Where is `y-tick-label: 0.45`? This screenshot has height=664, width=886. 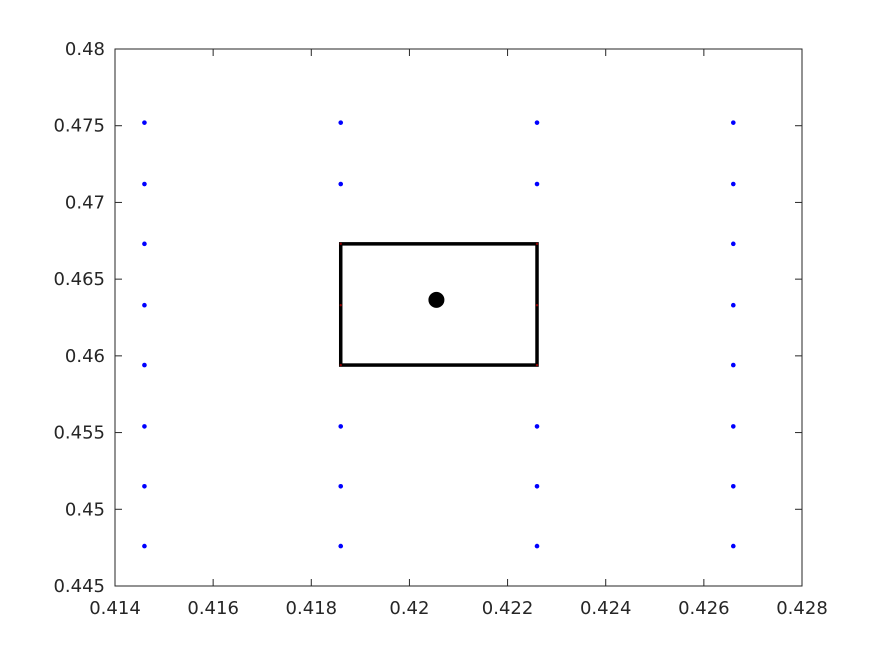 y-tick-label: 0.45 is located at coordinates (85, 509).